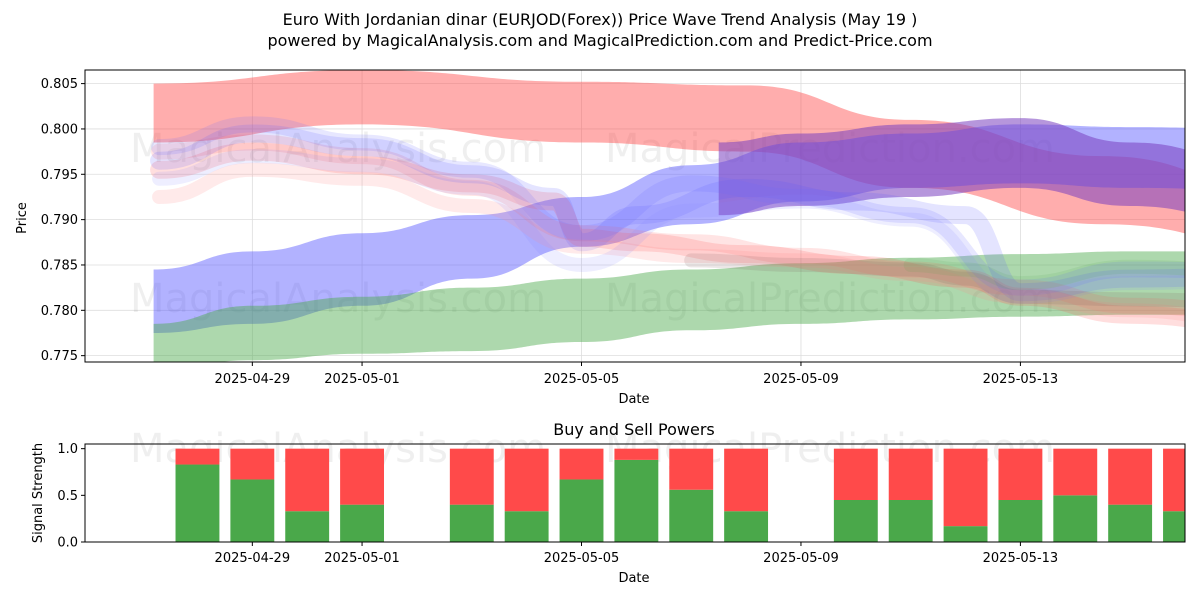 This screenshot has width=1200, height=600. Describe the element at coordinates (59, 356) in the screenshot. I see `price-y-tick-label: 0.775` at that location.